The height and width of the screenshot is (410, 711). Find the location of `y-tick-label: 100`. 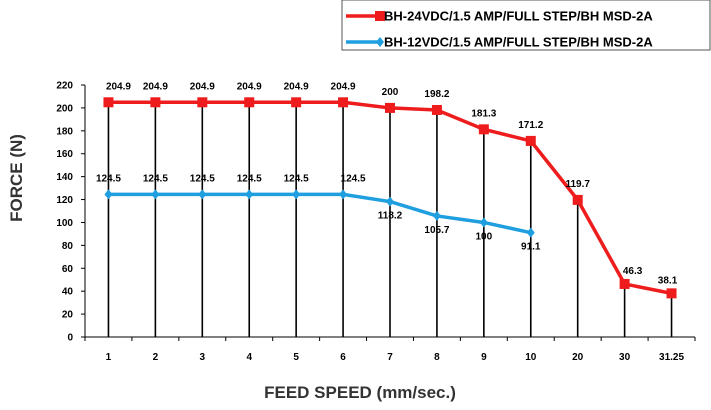

y-tick-label: 100 is located at coordinates (64, 223).